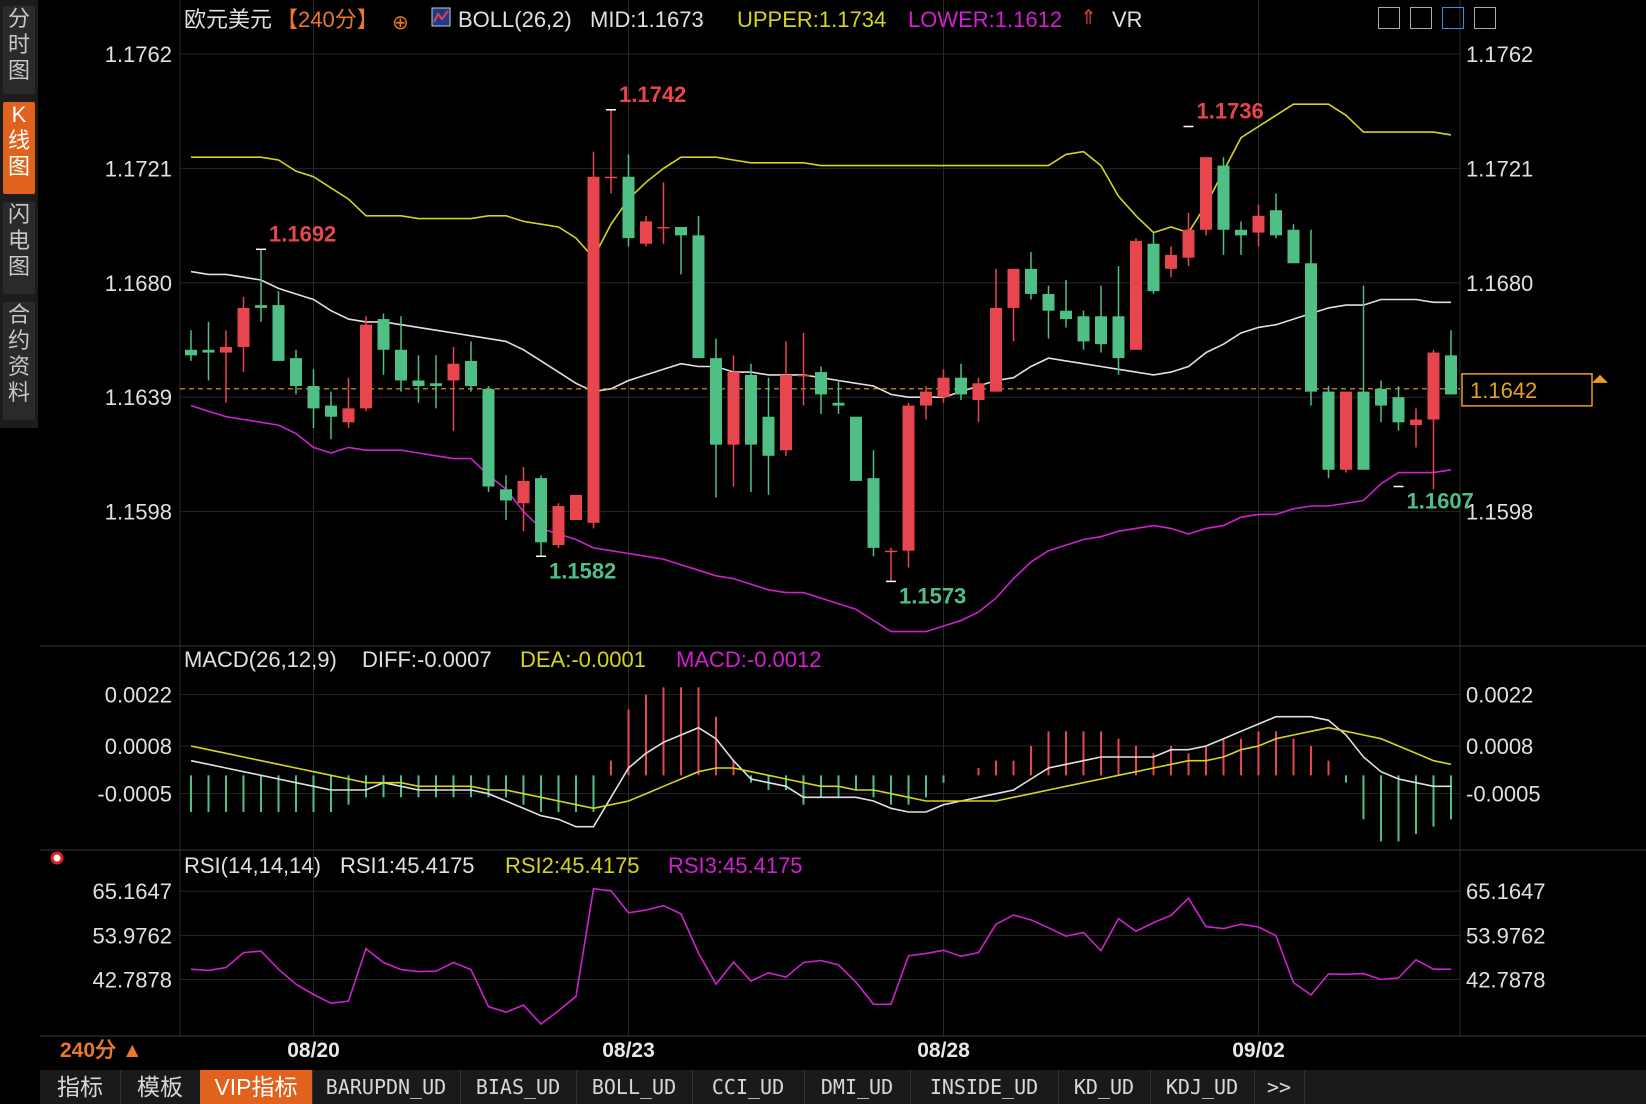 This screenshot has width=1646, height=1104. What do you see at coordinates (19, 361) in the screenshot?
I see `sidebar-tab-contract: 合约资料` at bounding box center [19, 361].